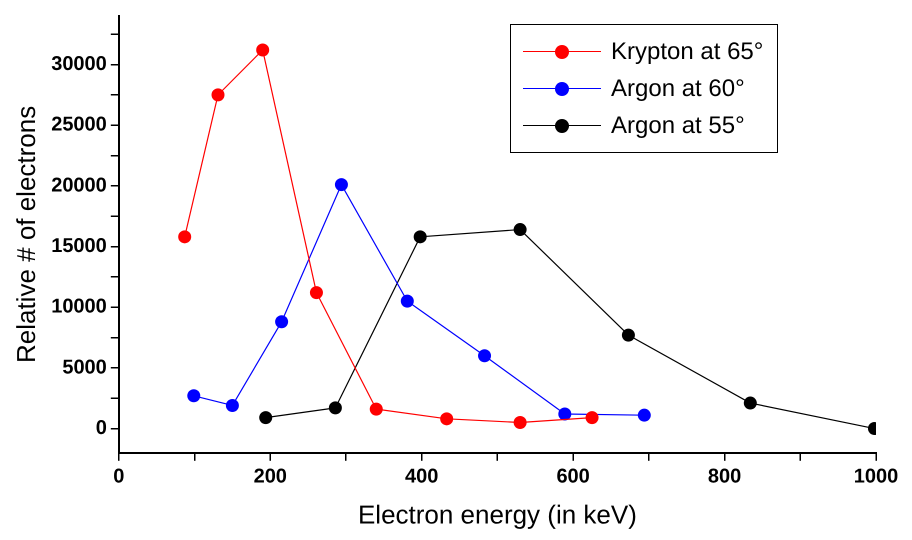 The width and height of the screenshot is (912, 540). I want to click on x-tick-label: 200, so click(270, 476).